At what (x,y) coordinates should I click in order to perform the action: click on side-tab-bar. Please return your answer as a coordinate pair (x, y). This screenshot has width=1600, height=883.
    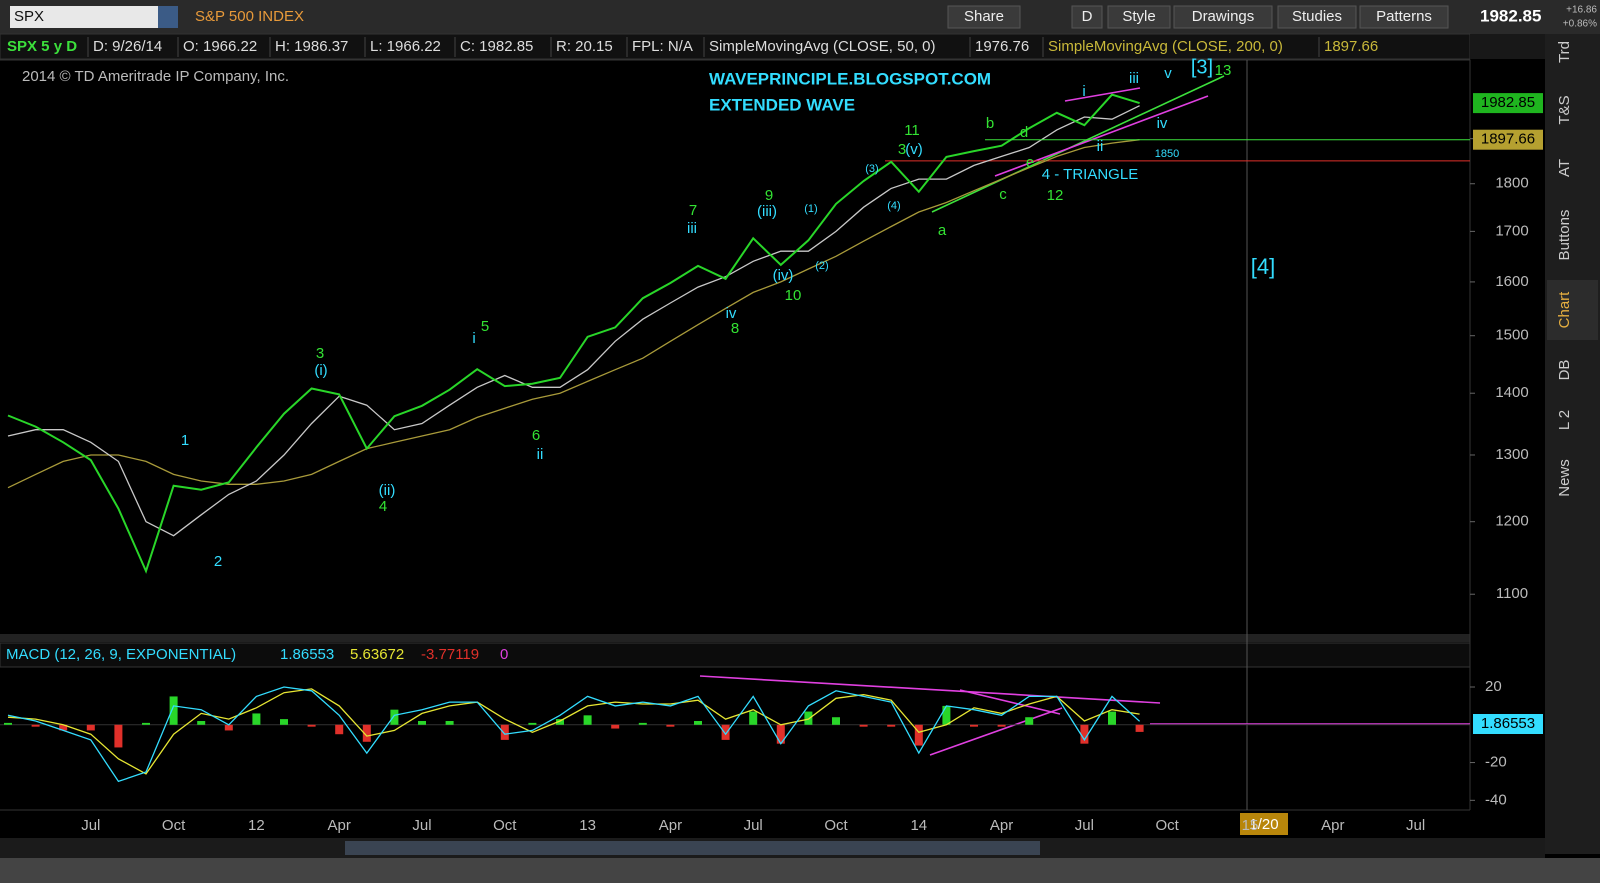
    Looking at the image, I should click on (1572, 444).